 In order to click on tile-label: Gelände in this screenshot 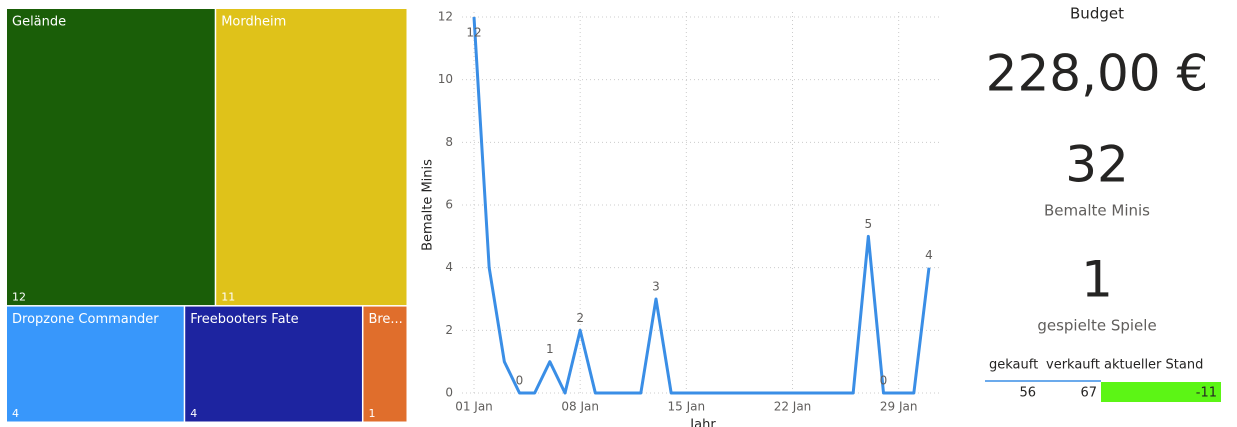, I will do `click(39, 22)`.